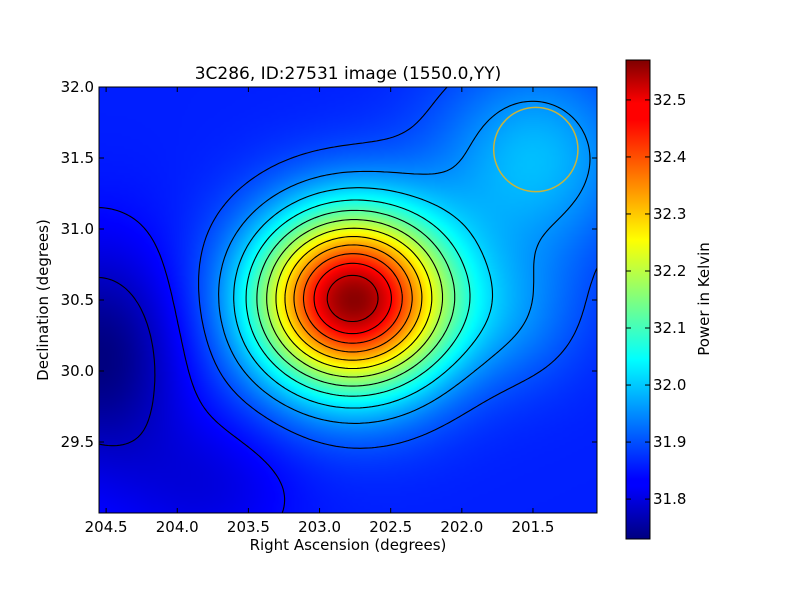 This screenshot has height=600, width=800. What do you see at coordinates (177, 527) in the screenshot?
I see `x-tick-label: 204.0` at bounding box center [177, 527].